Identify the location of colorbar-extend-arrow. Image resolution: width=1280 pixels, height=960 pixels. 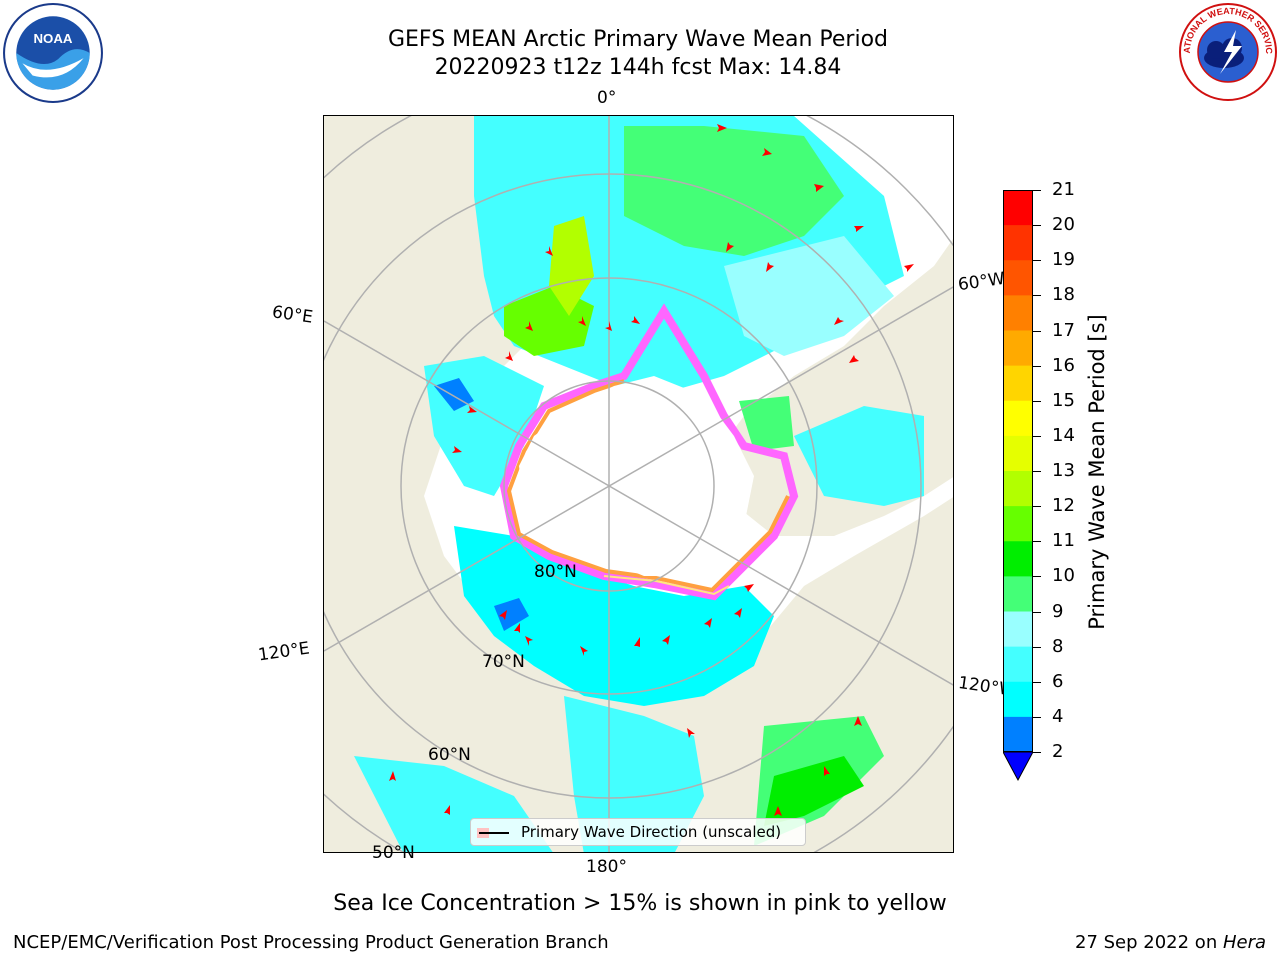
(1018, 767).